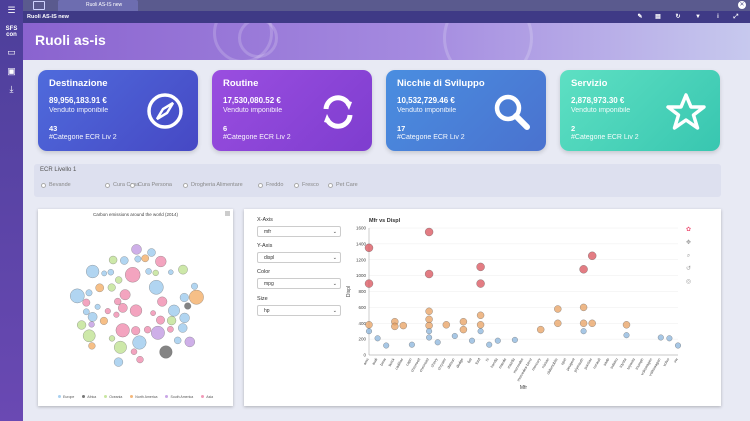 The height and width of the screenshot is (421, 750). Describe the element at coordinates (658, 17) in the screenshot. I see `book-icon: ▤` at that location.